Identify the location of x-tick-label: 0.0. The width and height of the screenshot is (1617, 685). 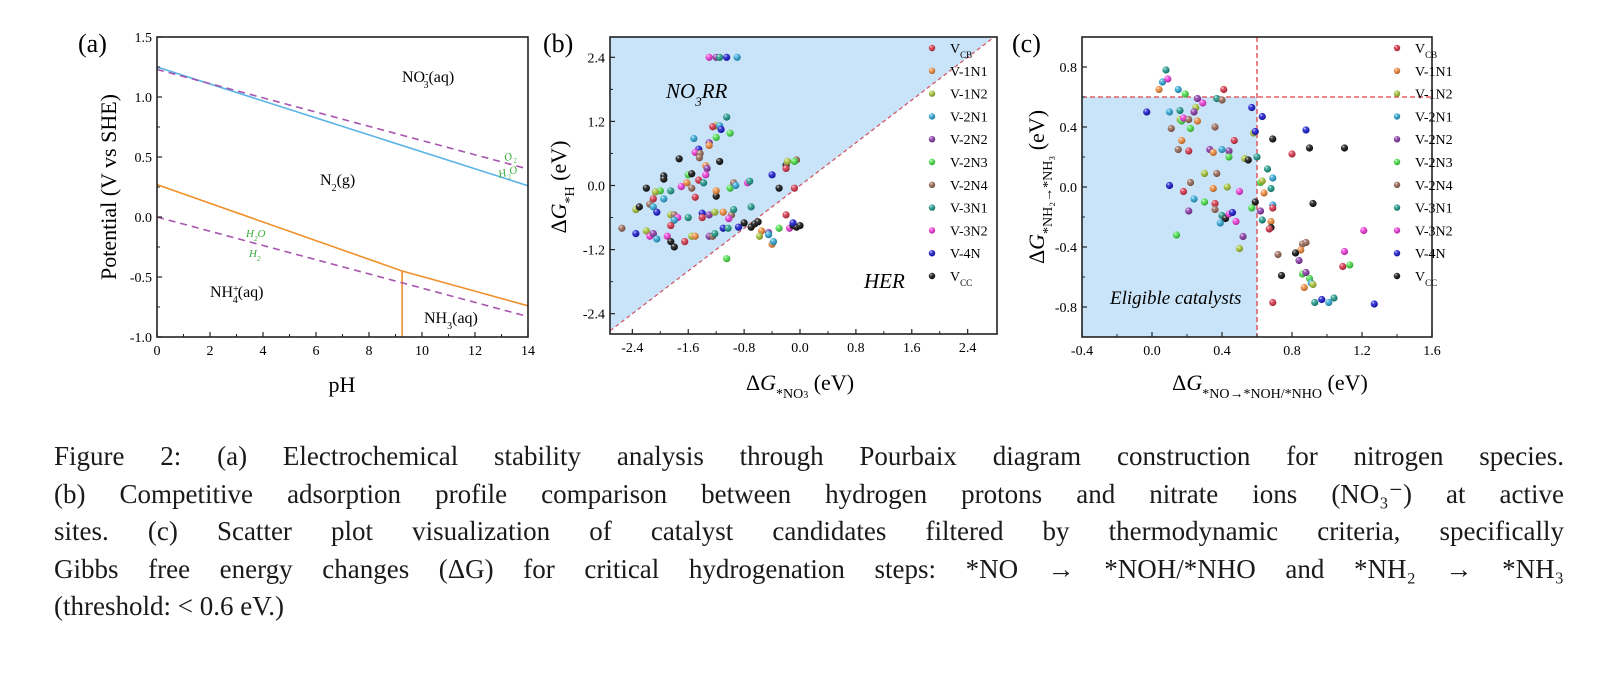
(1152, 351).